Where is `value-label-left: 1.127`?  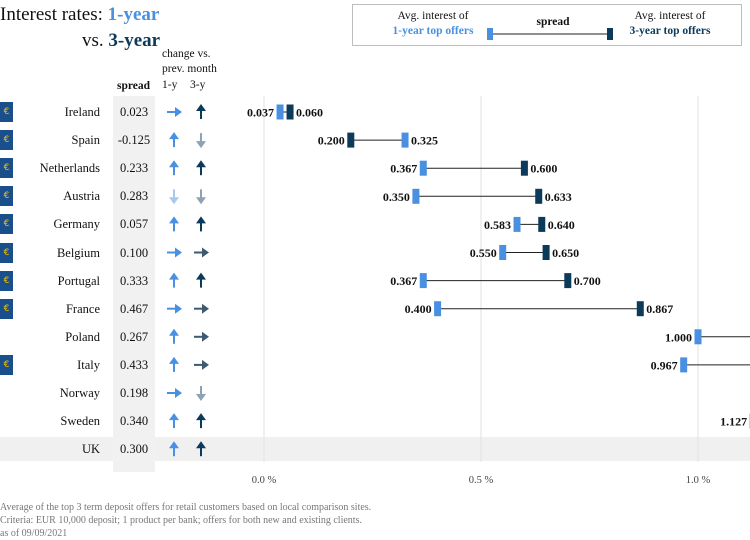 value-label-left: 1.127 is located at coordinates (733, 422).